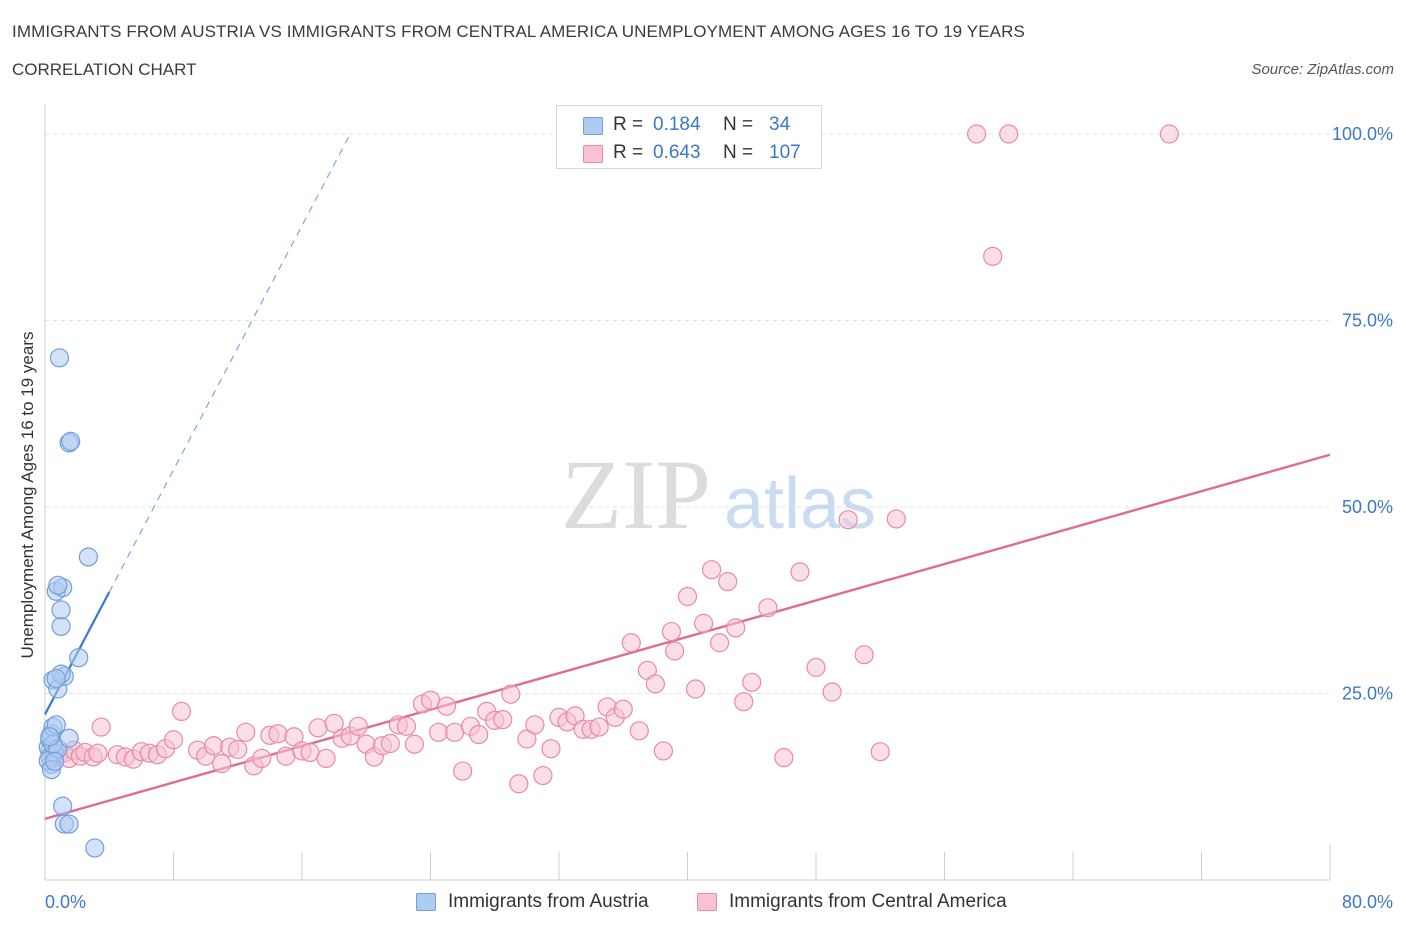  Describe the element at coordinates (677, 124) in the screenshot. I see `r-value: 0.184` at that location.